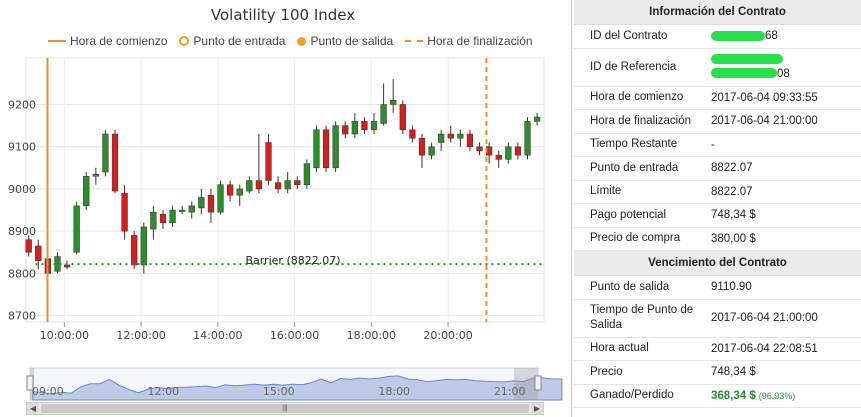  What do you see at coordinates (140, 335) in the screenshot?
I see `x-tick-label: 12:00:00` at bounding box center [140, 335].